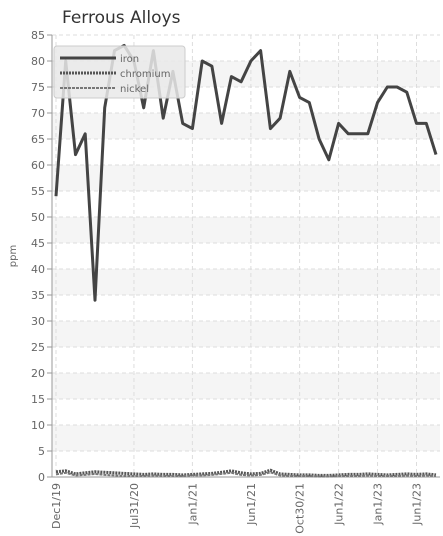 This screenshot has height=536, width=443. I want to click on y-tick-label: 20, so click(38, 373).